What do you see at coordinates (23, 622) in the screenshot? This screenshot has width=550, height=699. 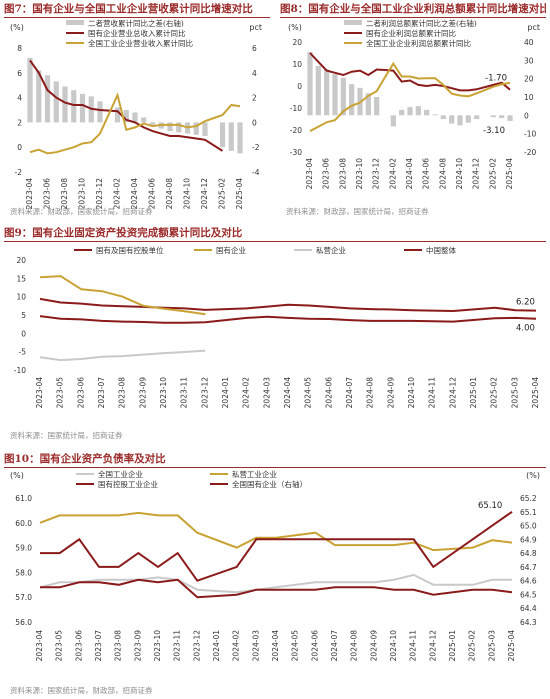 I see `fig10-left-y-tick: 56.0` at bounding box center [23, 622].